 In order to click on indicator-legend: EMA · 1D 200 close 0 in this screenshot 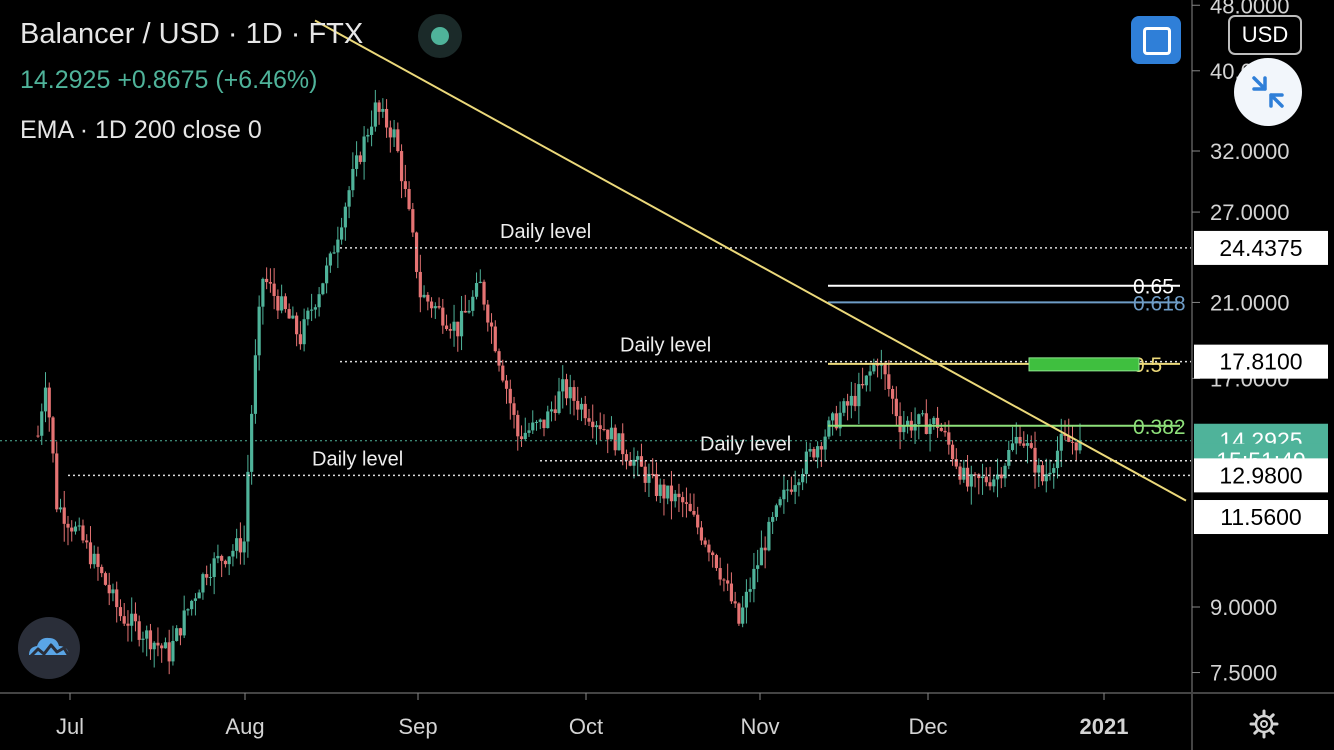, I will do `click(141, 130)`.